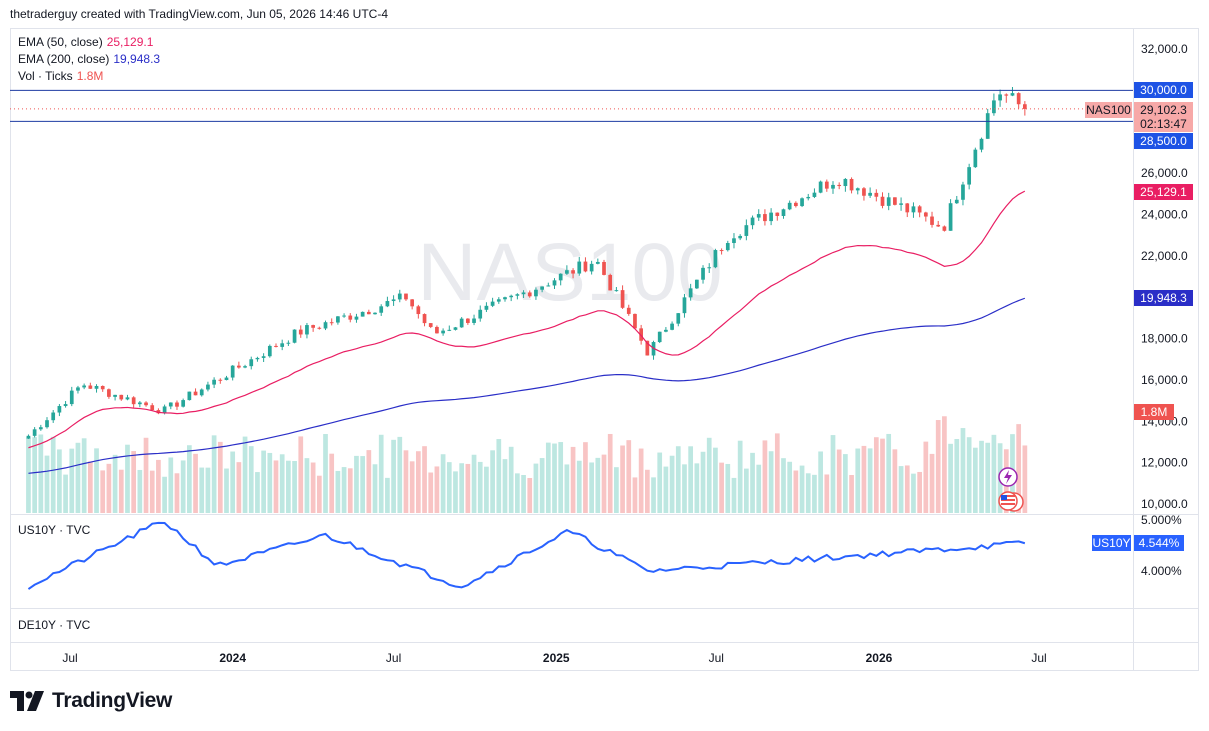 This screenshot has width=1209, height=731. Describe the element at coordinates (54, 625) in the screenshot. I see `de10y-pane-title: DE10Y · TVC` at that location.